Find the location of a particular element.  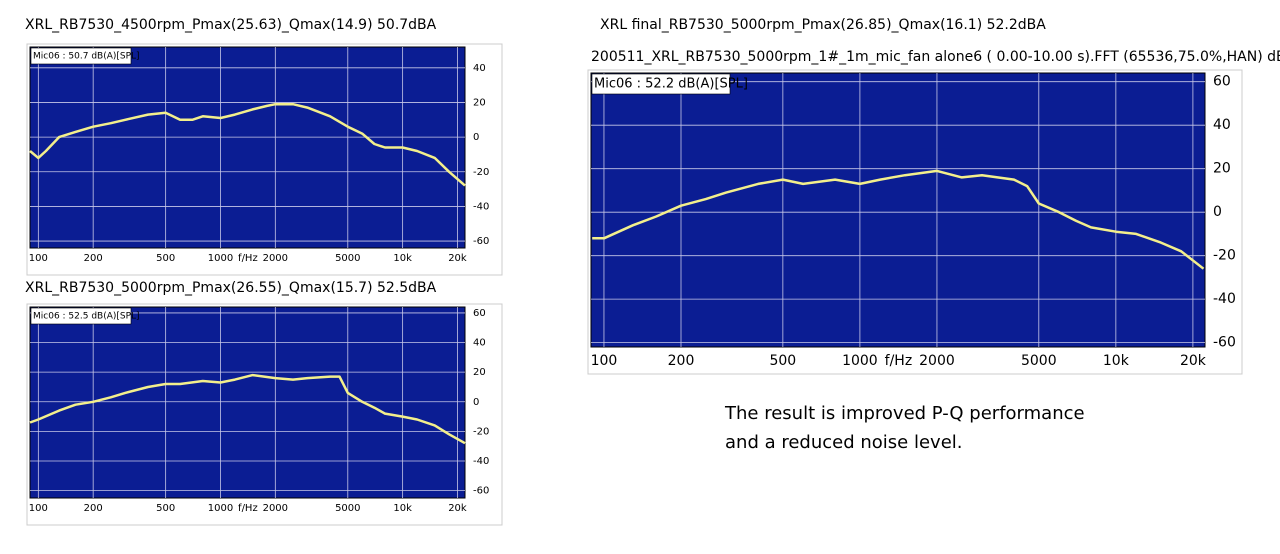

plot-area is located at coordinates (247, 402).